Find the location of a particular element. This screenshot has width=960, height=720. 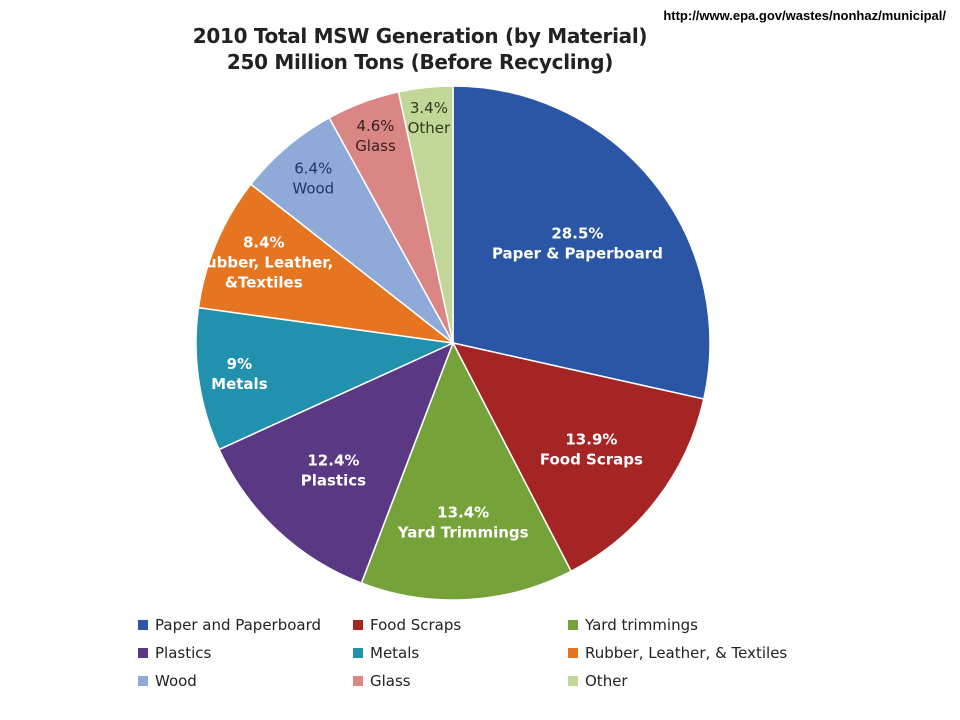

pie-slice-metals is located at coordinates (325, 378).